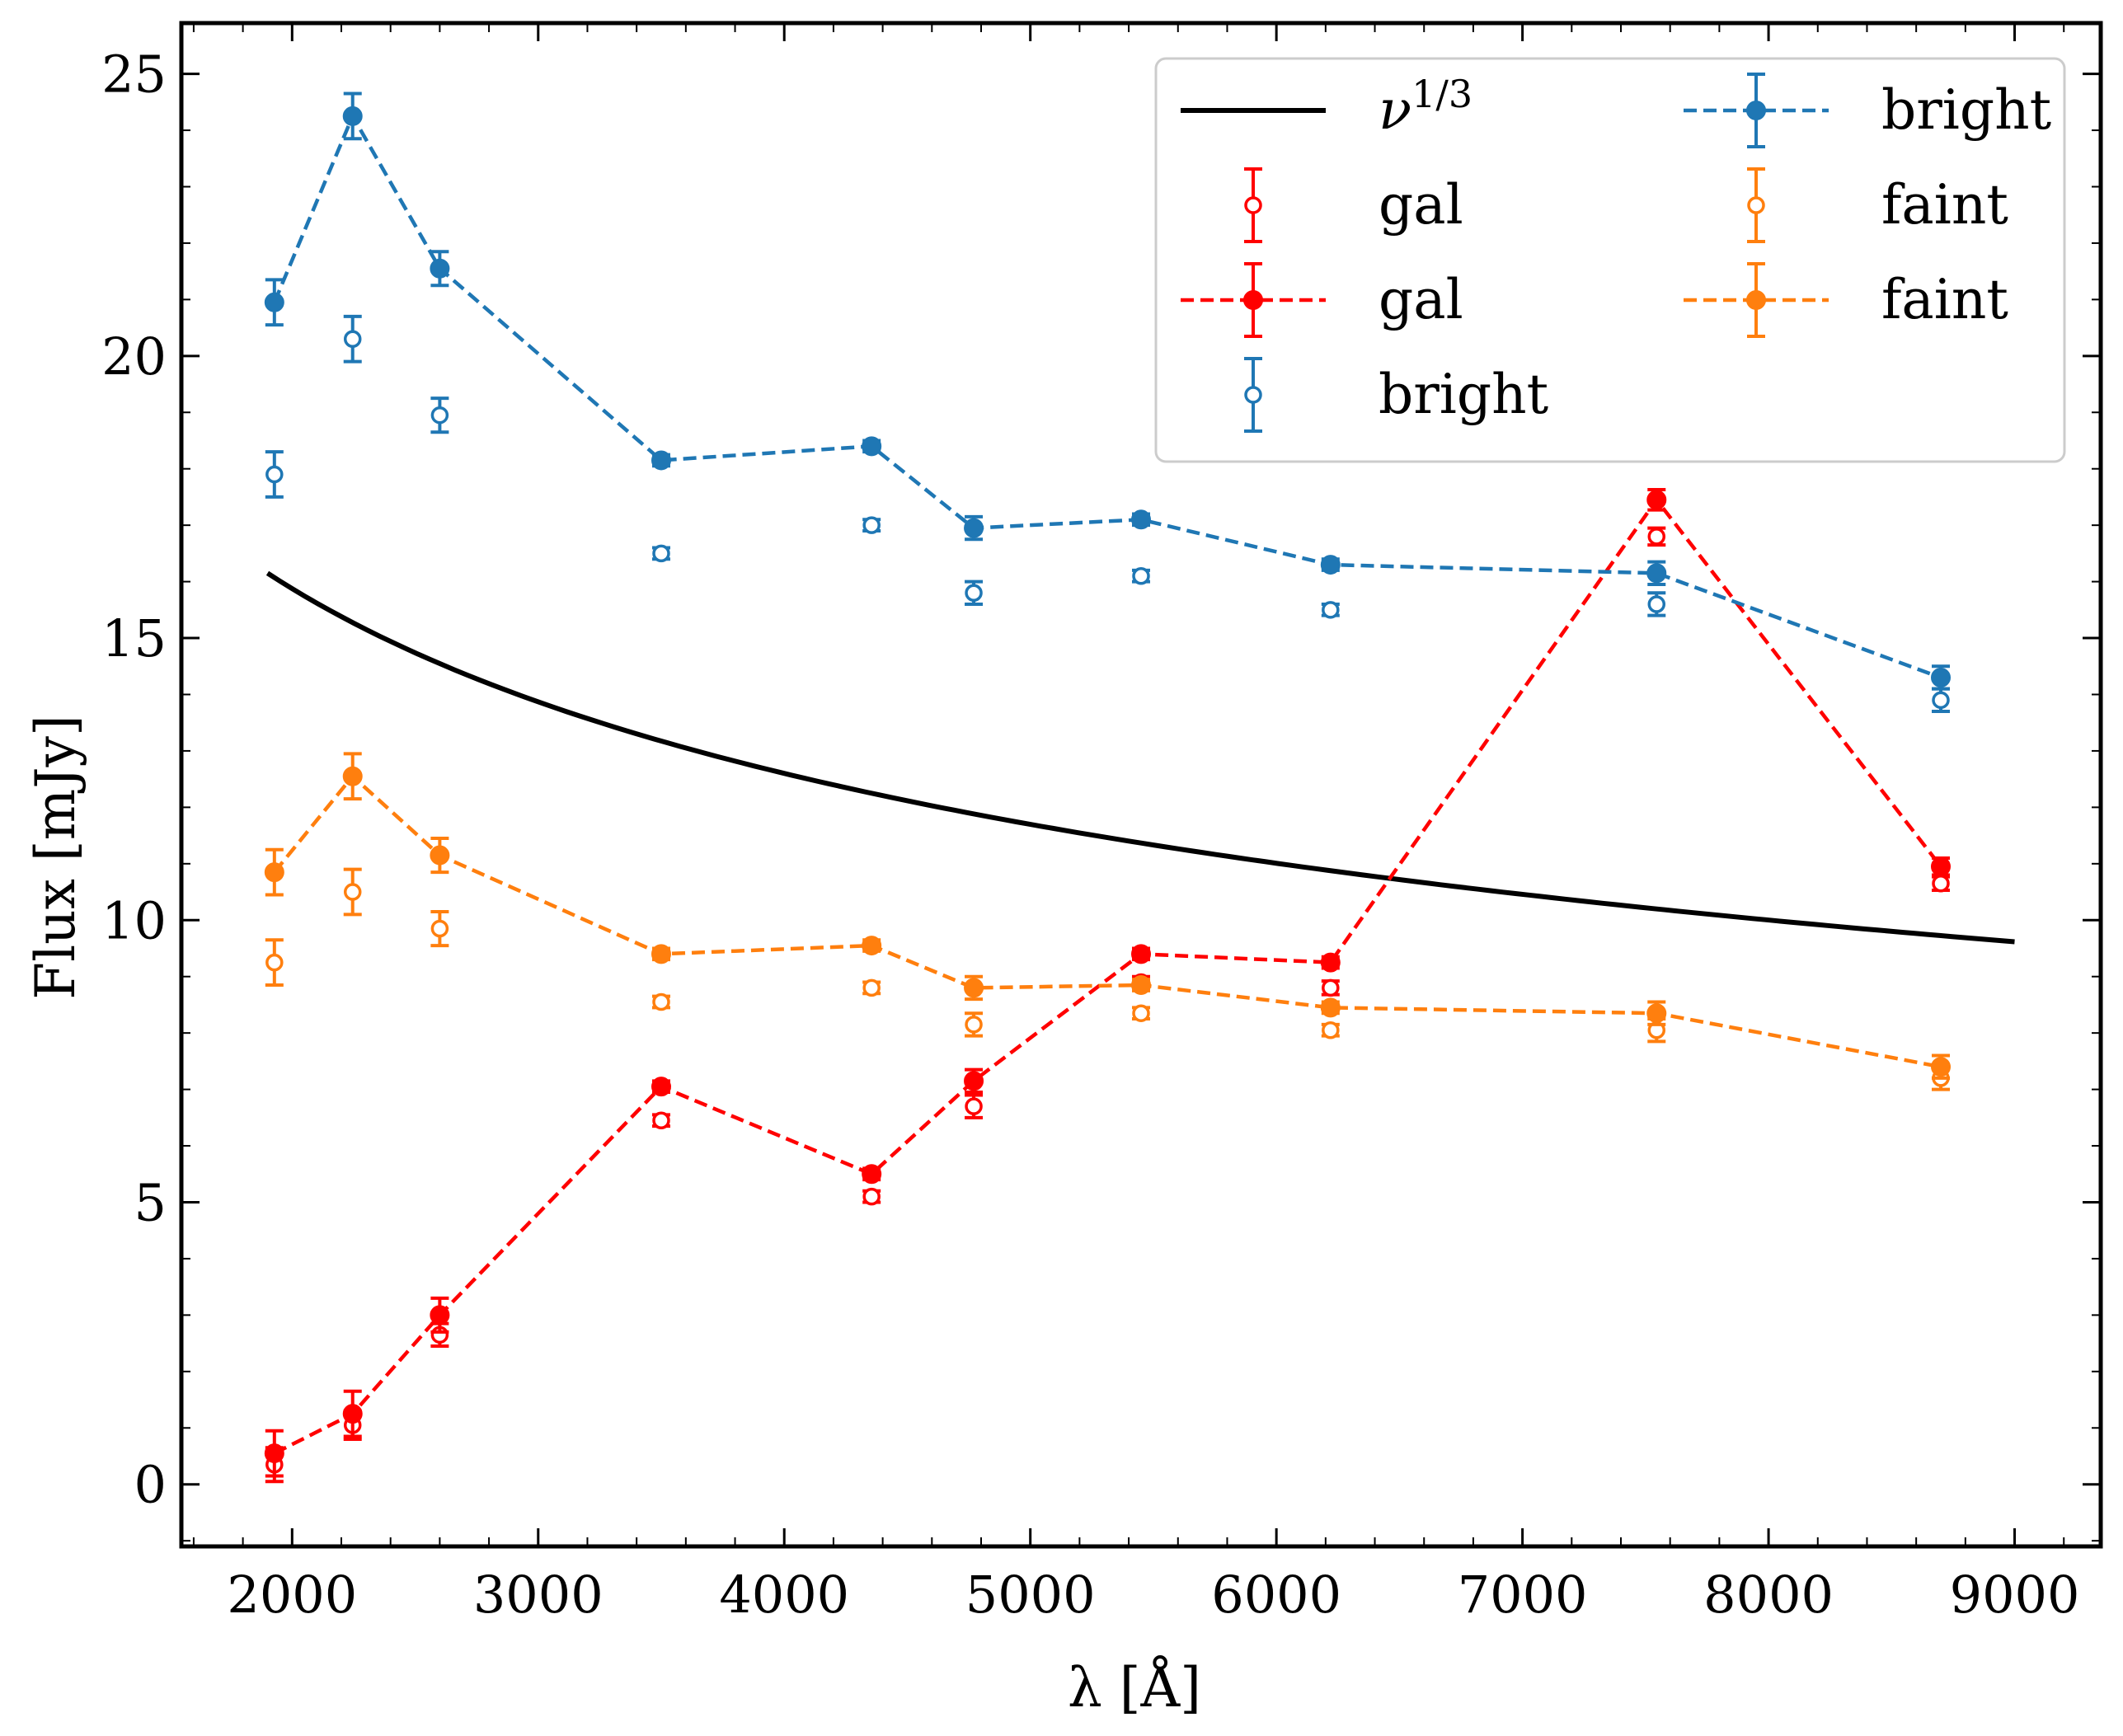 The width and height of the screenshot is (2123, 1736). Describe the element at coordinates (134, 920) in the screenshot. I see `y-tick-label: 10` at that location.